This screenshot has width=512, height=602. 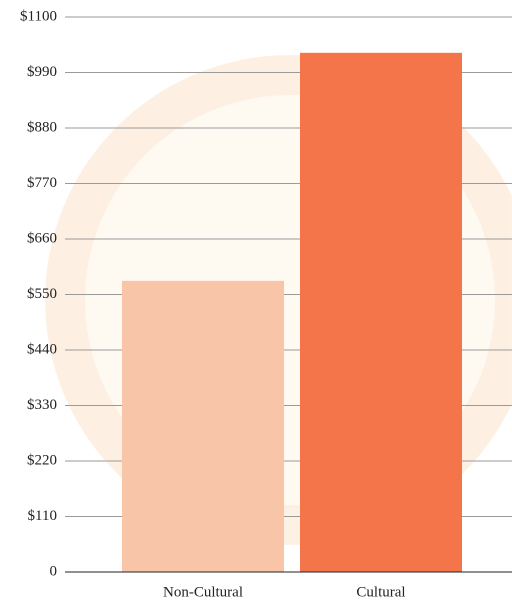 What do you see at coordinates (380, 592) in the screenshot?
I see `x-tick-label: Cultural` at bounding box center [380, 592].